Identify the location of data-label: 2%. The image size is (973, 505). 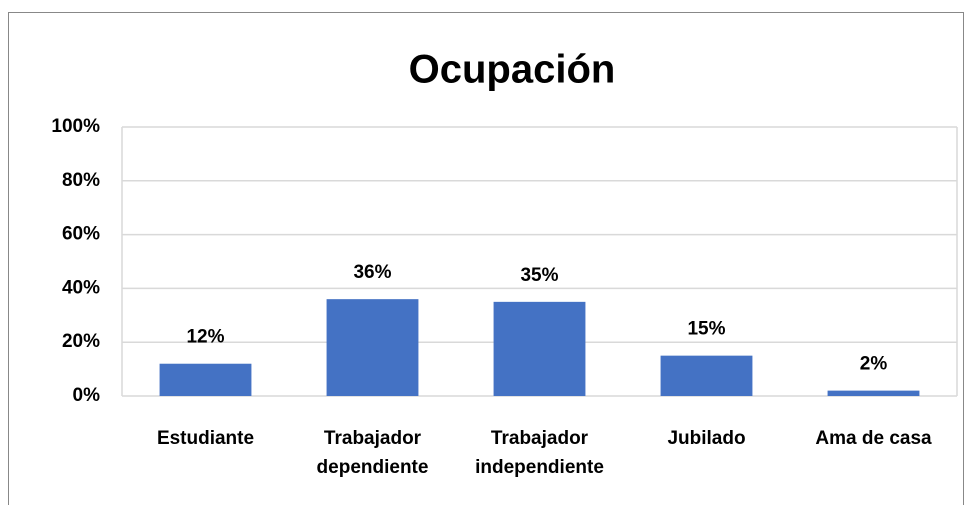
(874, 364).